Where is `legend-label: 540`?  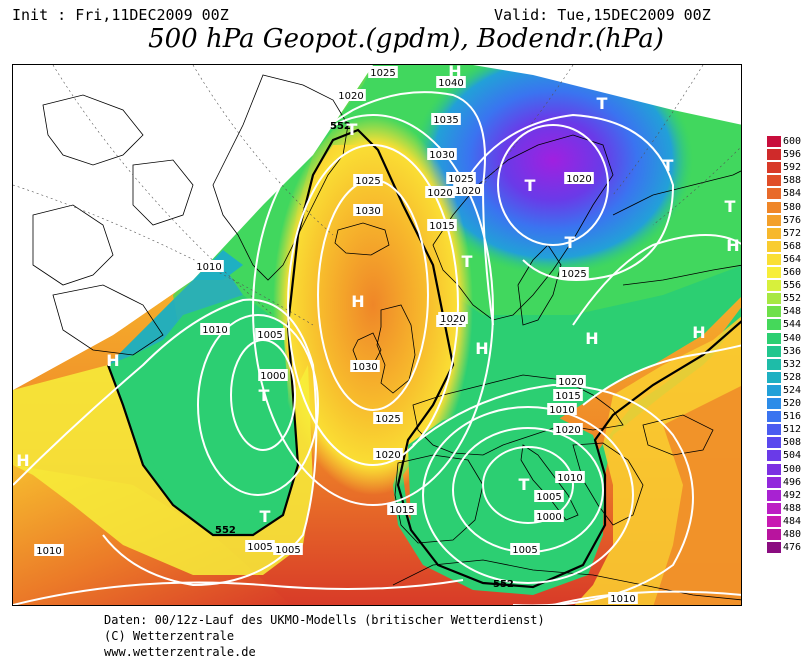 legend-label: 540 is located at coordinates (792, 338).